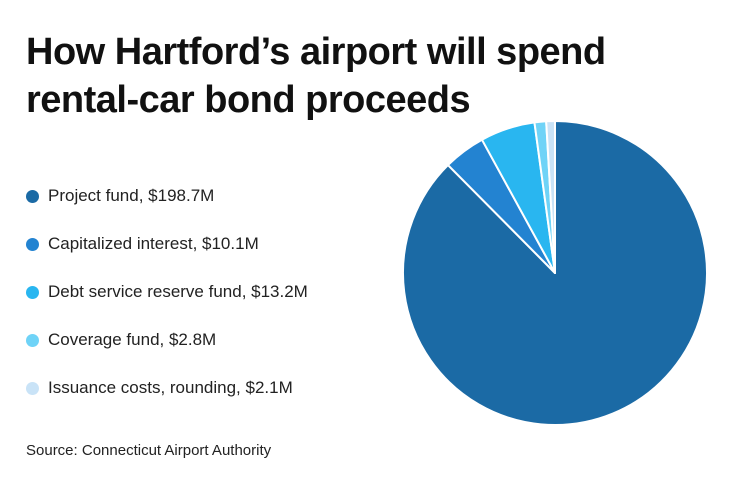 Image resolution: width=740 pixels, height=482 pixels. What do you see at coordinates (153, 243) in the screenshot?
I see `legend-label: Capitalized interest, $10.1M` at bounding box center [153, 243].